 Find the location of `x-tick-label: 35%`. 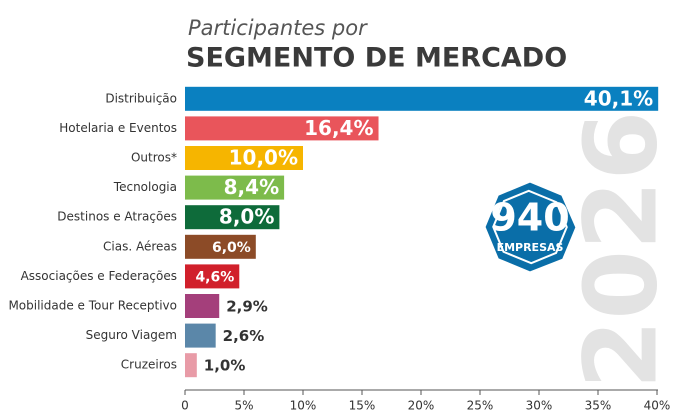

x-tick-label: 35% is located at coordinates (598, 406).